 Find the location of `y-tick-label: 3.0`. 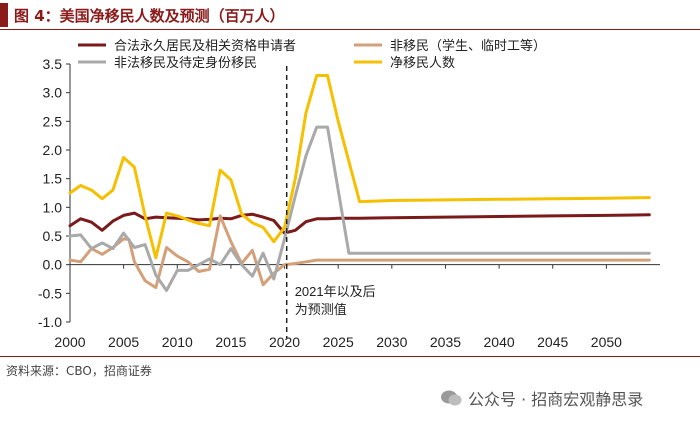

y-tick-label: 3.0 is located at coordinates (53, 93).